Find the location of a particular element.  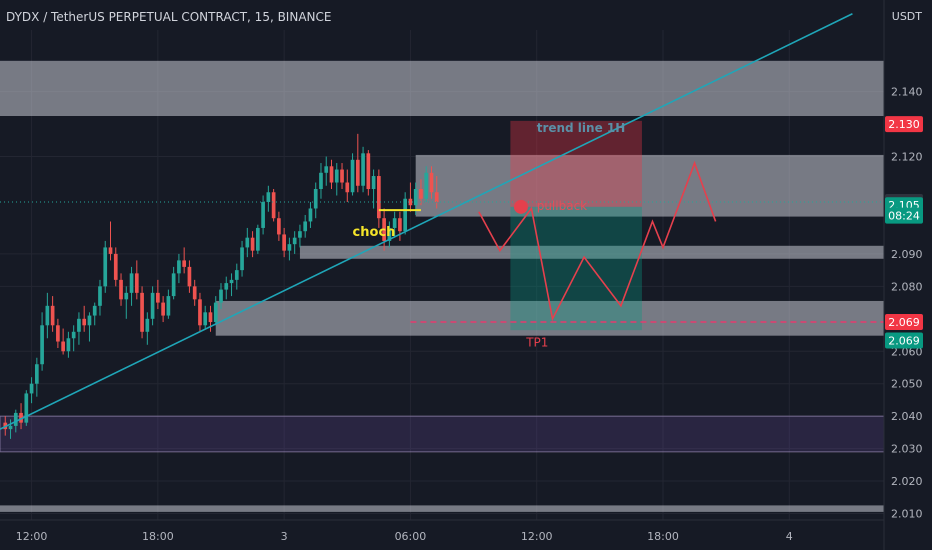

x-tick-label: 4 is located at coordinates (789, 536).